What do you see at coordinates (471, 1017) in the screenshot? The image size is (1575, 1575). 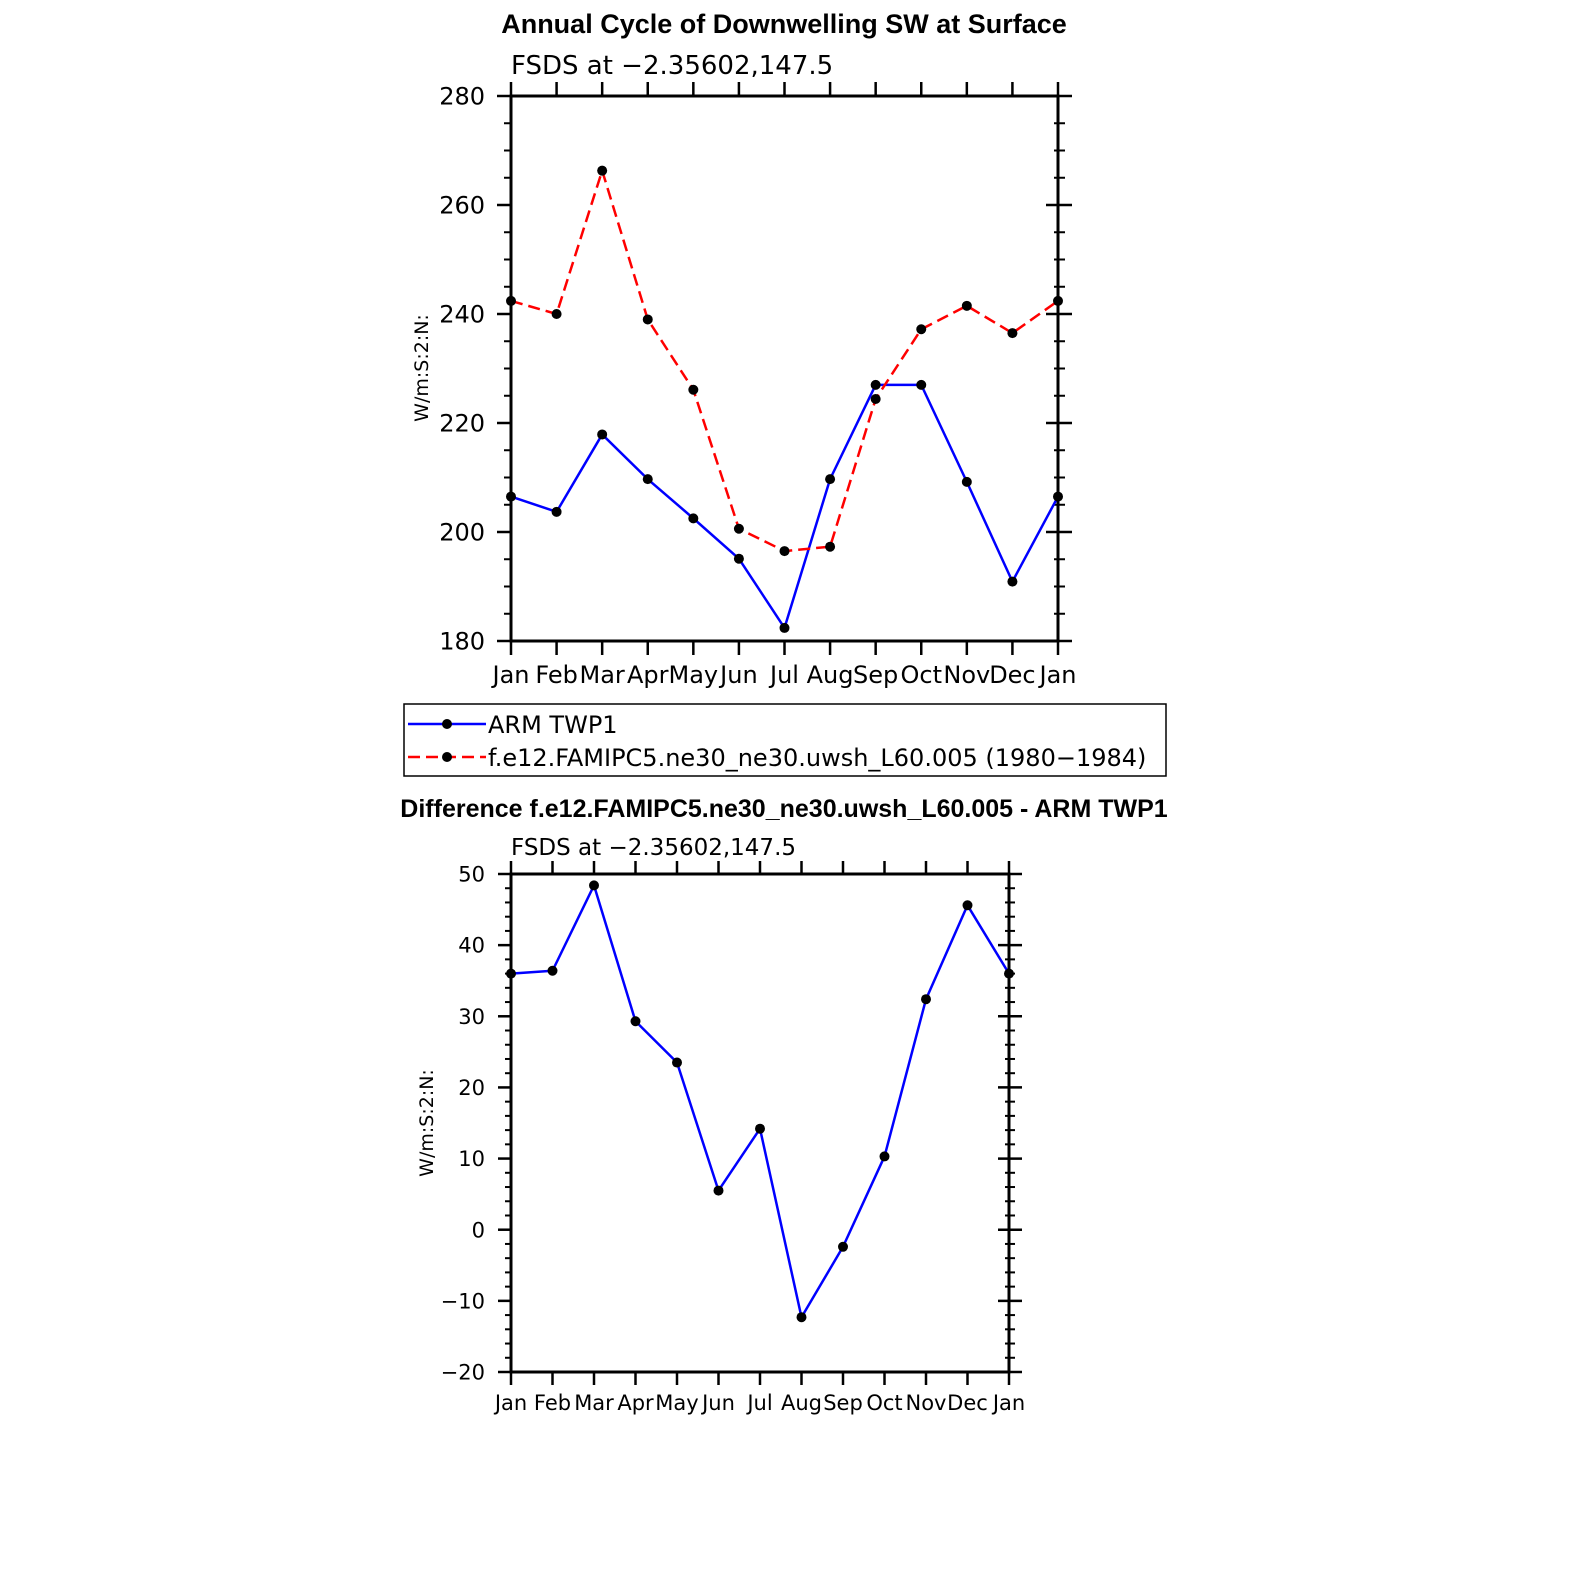 I see `y-tick-label: 30` at bounding box center [471, 1017].